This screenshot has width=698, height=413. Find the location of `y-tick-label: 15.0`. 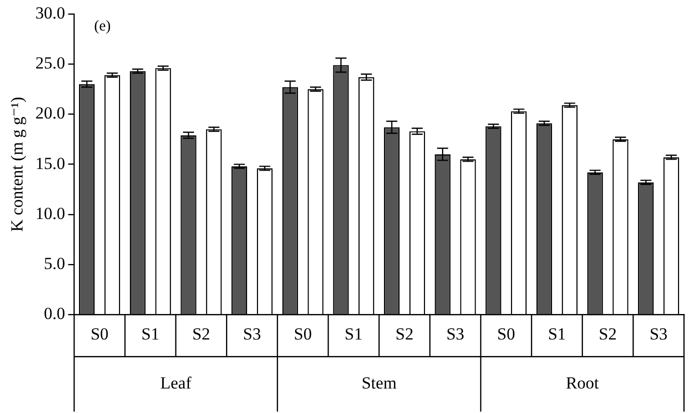

y-tick-label: 15.0 is located at coordinates (50, 163).